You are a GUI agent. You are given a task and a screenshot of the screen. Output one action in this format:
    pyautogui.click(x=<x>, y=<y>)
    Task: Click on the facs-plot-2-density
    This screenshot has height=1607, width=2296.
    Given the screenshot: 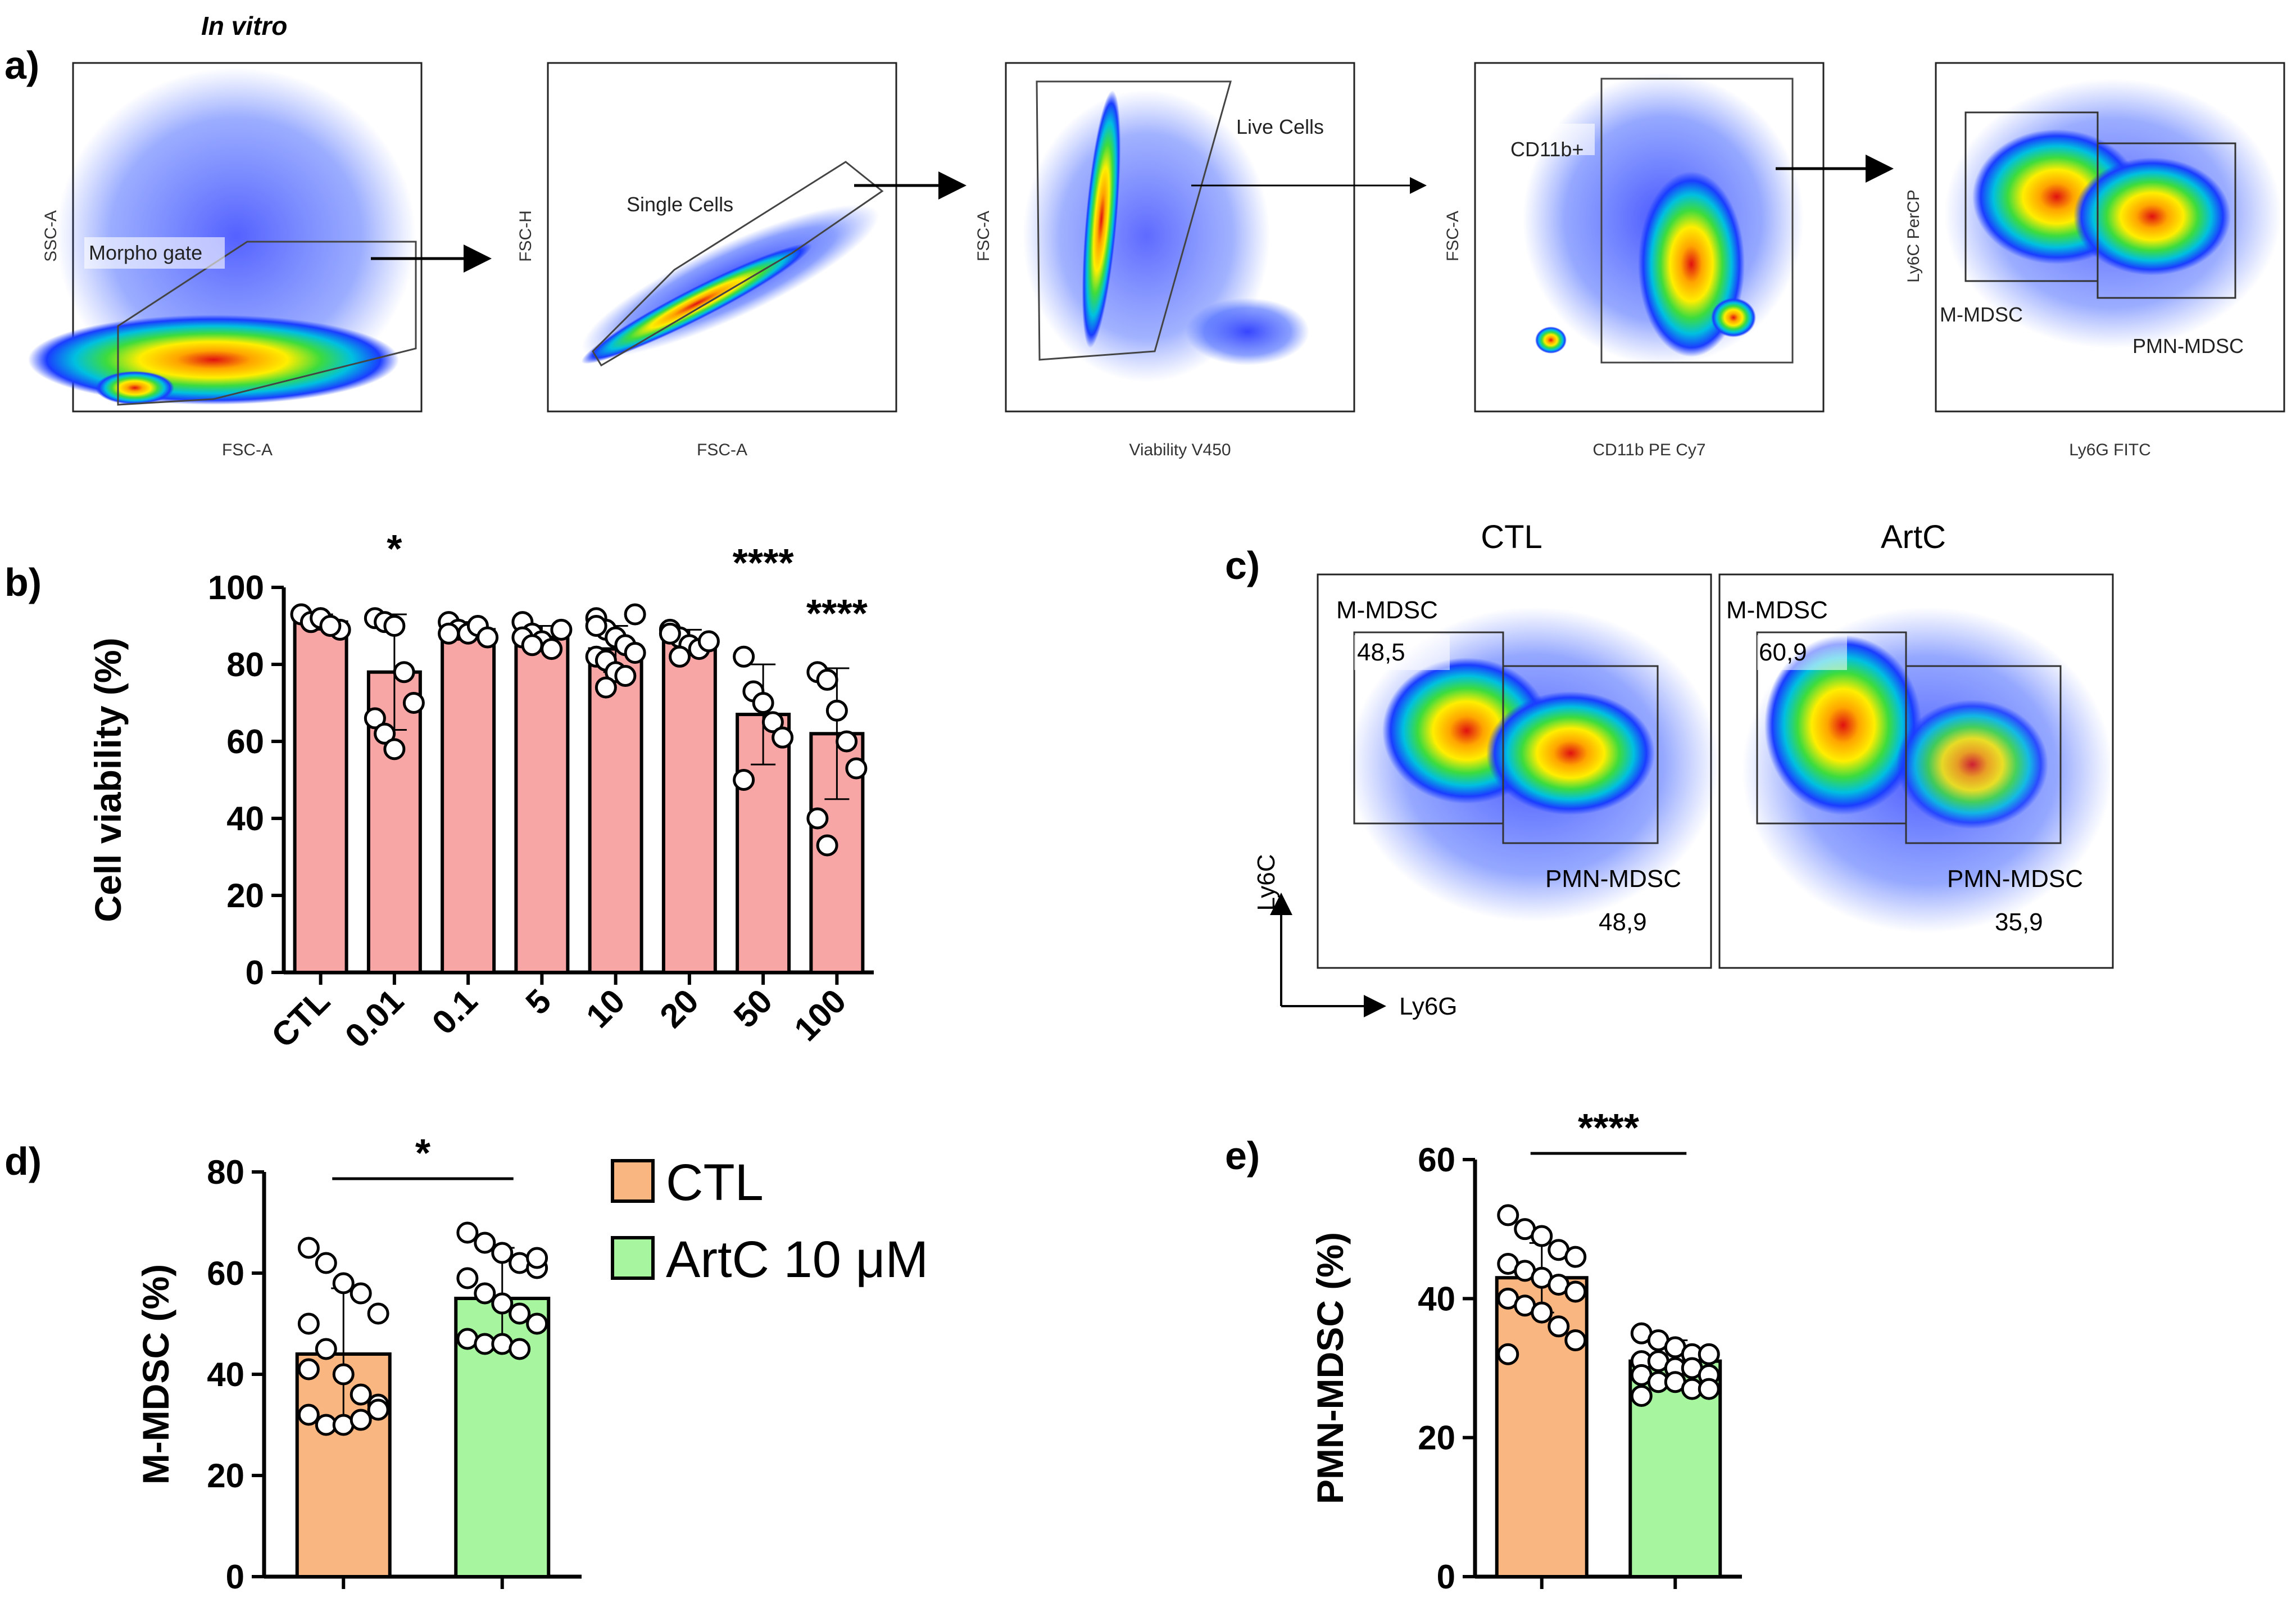 What is the action you would take?
    pyautogui.click(x=697, y=303)
    